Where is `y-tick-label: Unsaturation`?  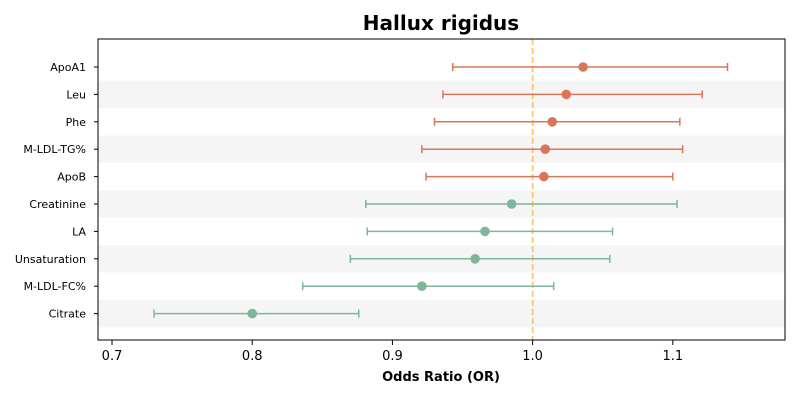
y-tick-label: Unsaturation is located at coordinates (50, 259).